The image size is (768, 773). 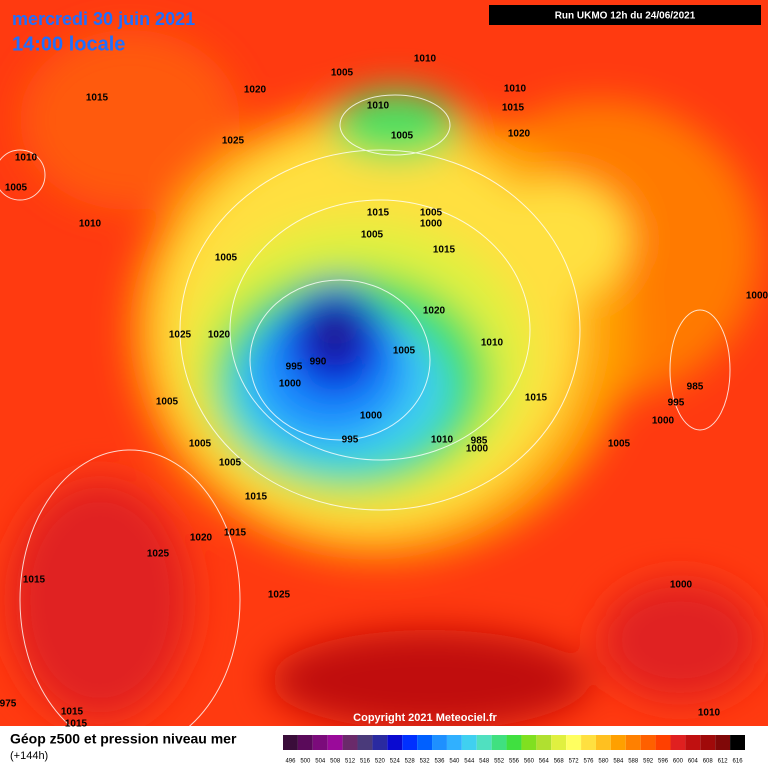 What do you see at coordinates (574, 762) in the screenshot?
I see `legend-label: 572` at bounding box center [574, 762].